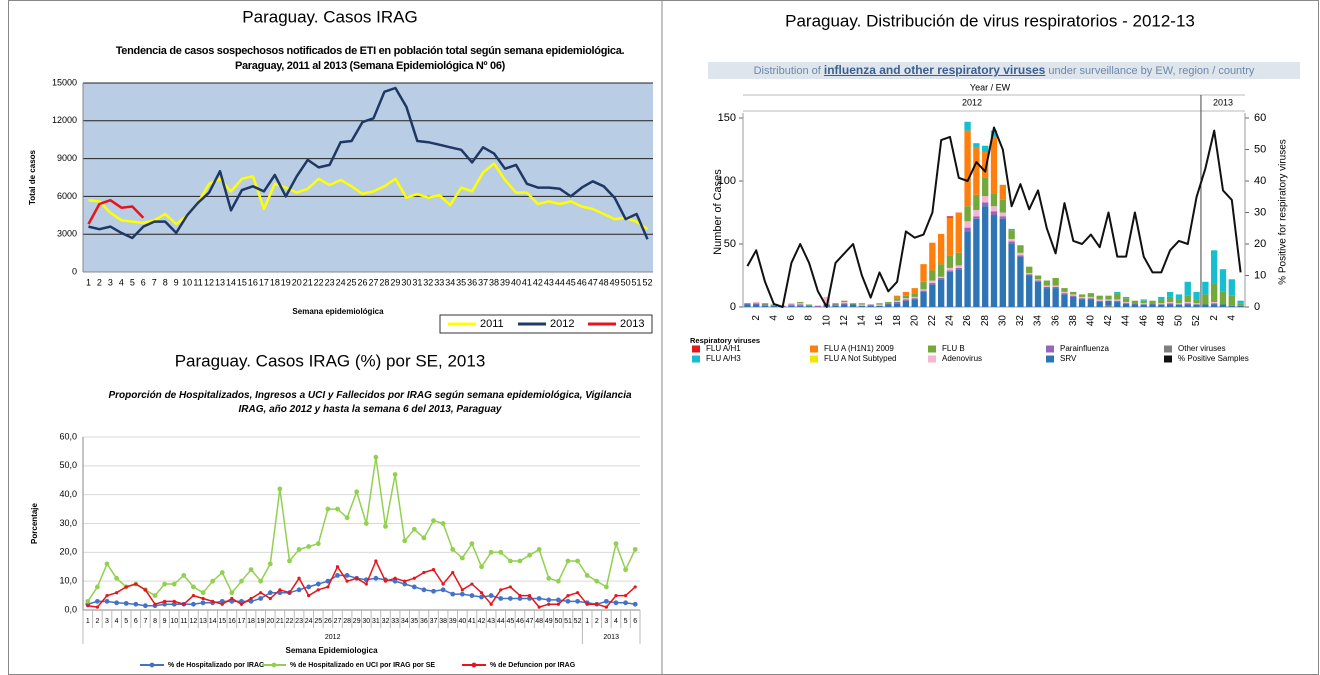 The width and height of the screenshot is (1320, 675). What do you see at coordinates (197, 282) in the screenshot?
I see `x-tick-label: 11` at bounding box center [197, 282].